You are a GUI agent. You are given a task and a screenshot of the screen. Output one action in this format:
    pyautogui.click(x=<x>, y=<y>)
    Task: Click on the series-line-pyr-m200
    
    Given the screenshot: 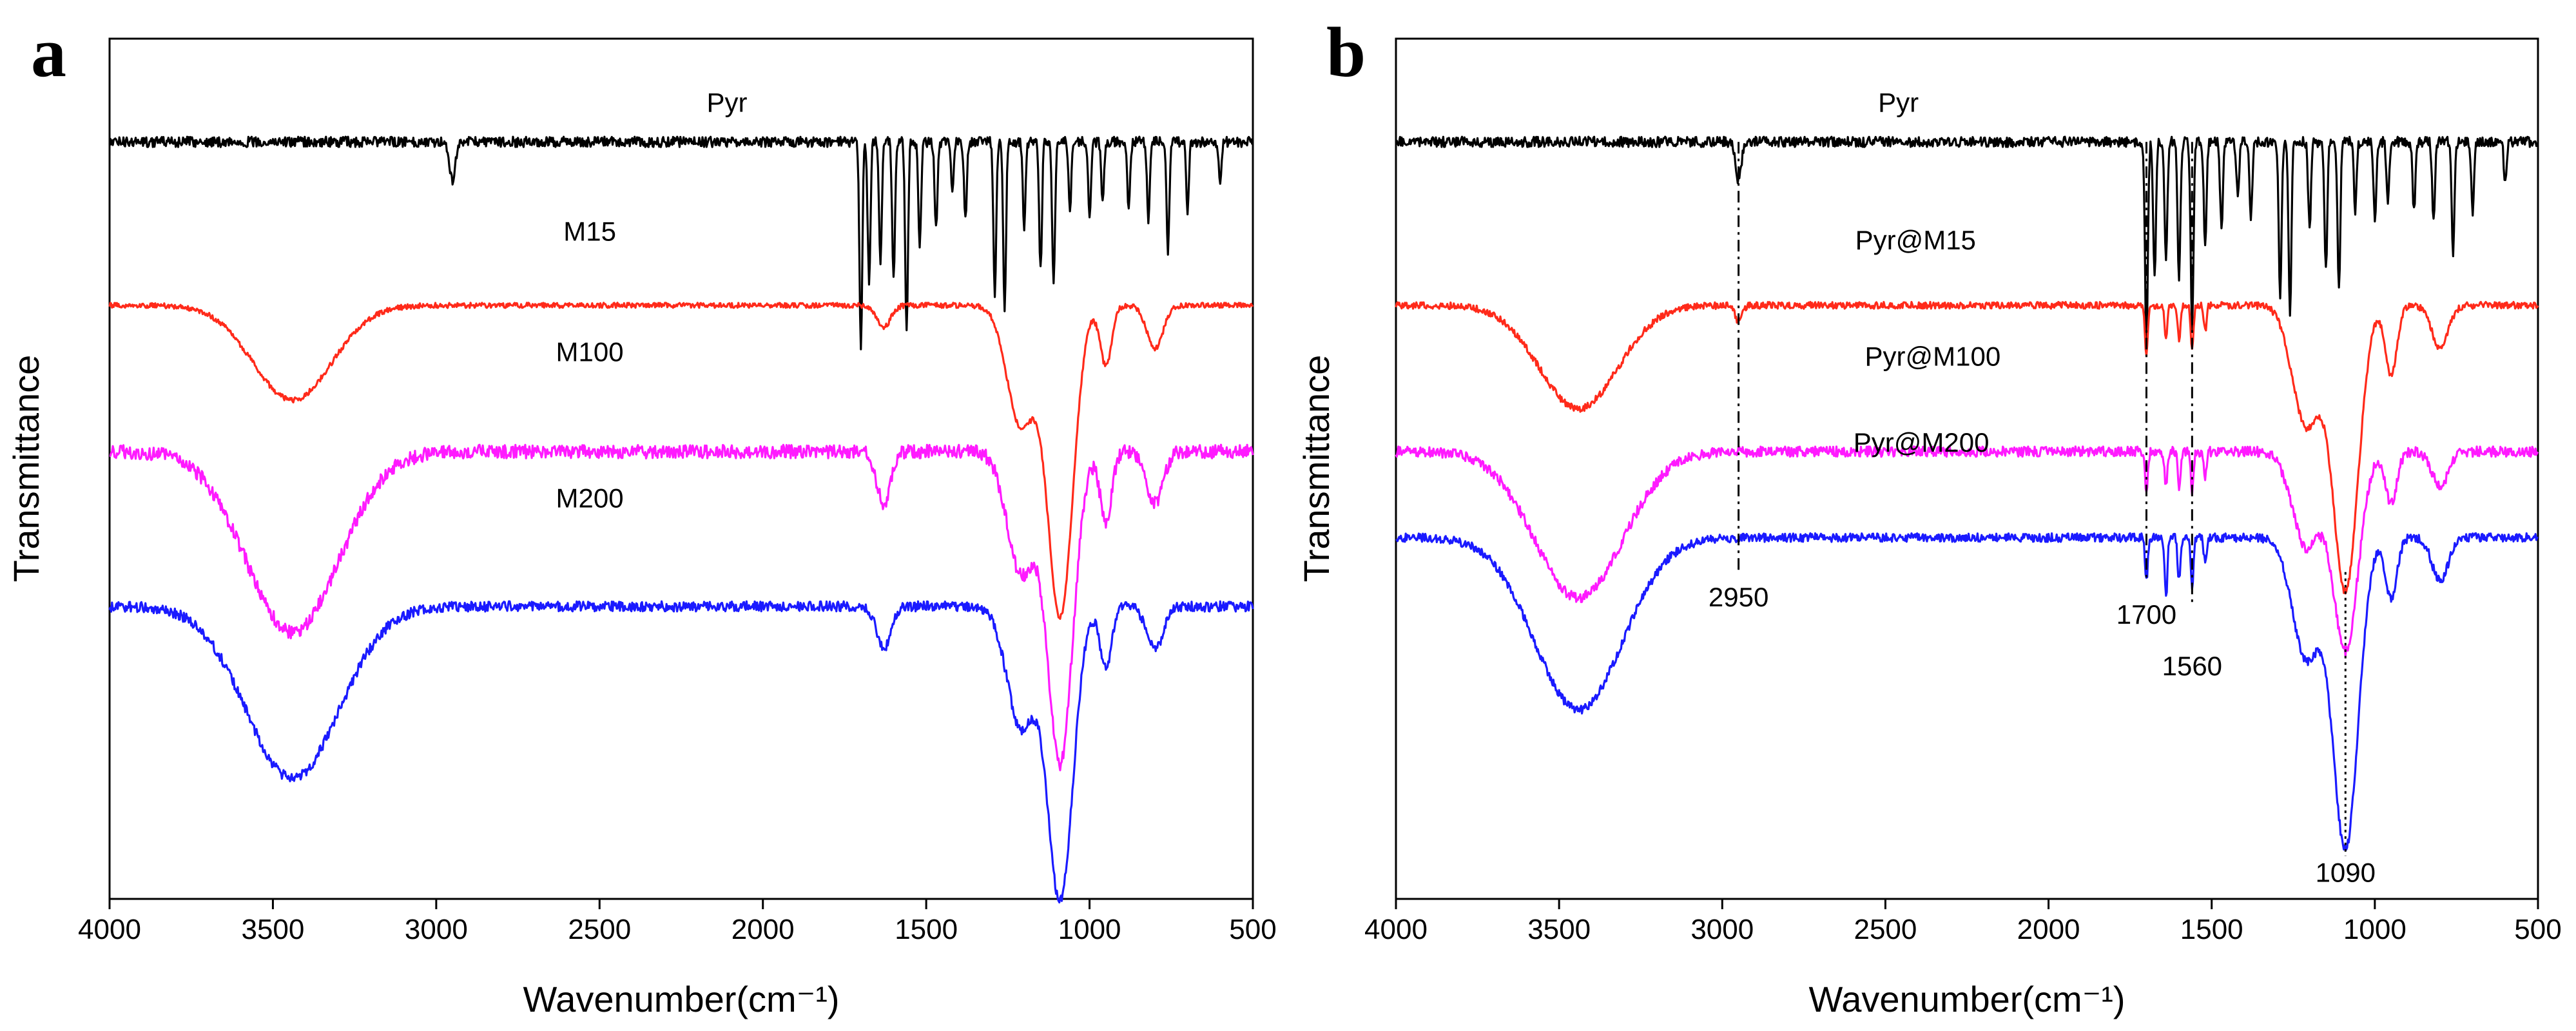 What is the action you would take?
    pyautogui.click(x=1967, y=691)
    